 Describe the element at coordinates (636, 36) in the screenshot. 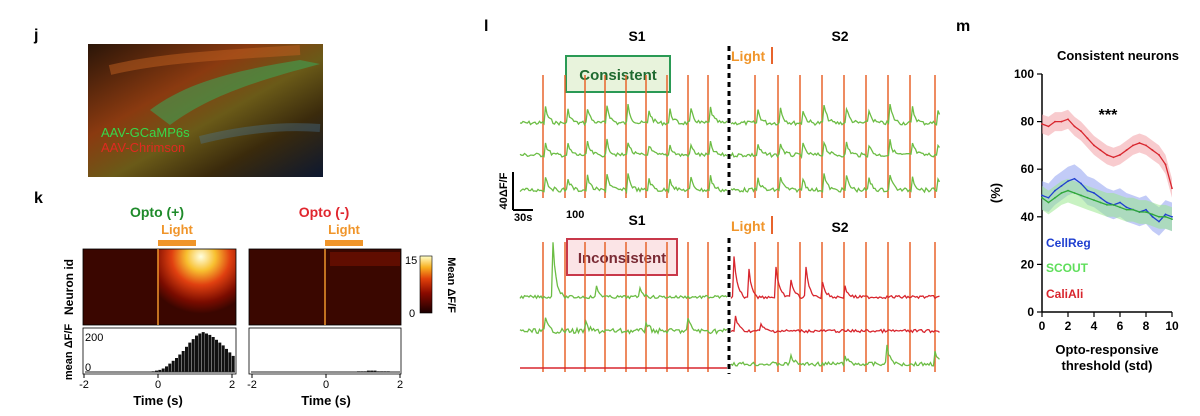

I see `session-s1-top: S1` at that location.